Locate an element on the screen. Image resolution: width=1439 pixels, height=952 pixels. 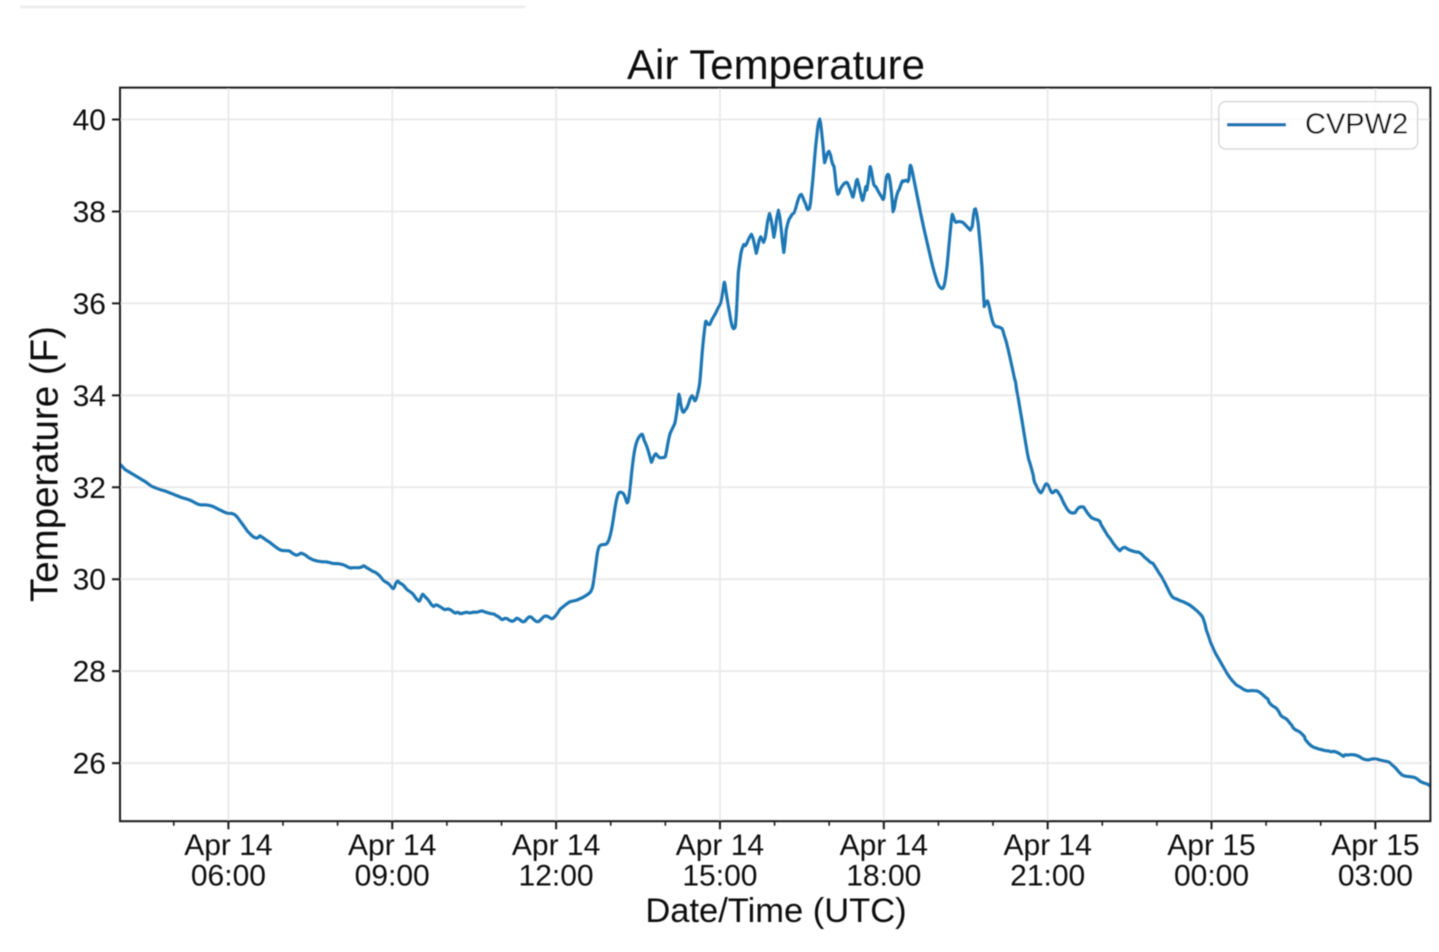
svg-text: Date/Time (UTC) is located at coordinates (775, 911).